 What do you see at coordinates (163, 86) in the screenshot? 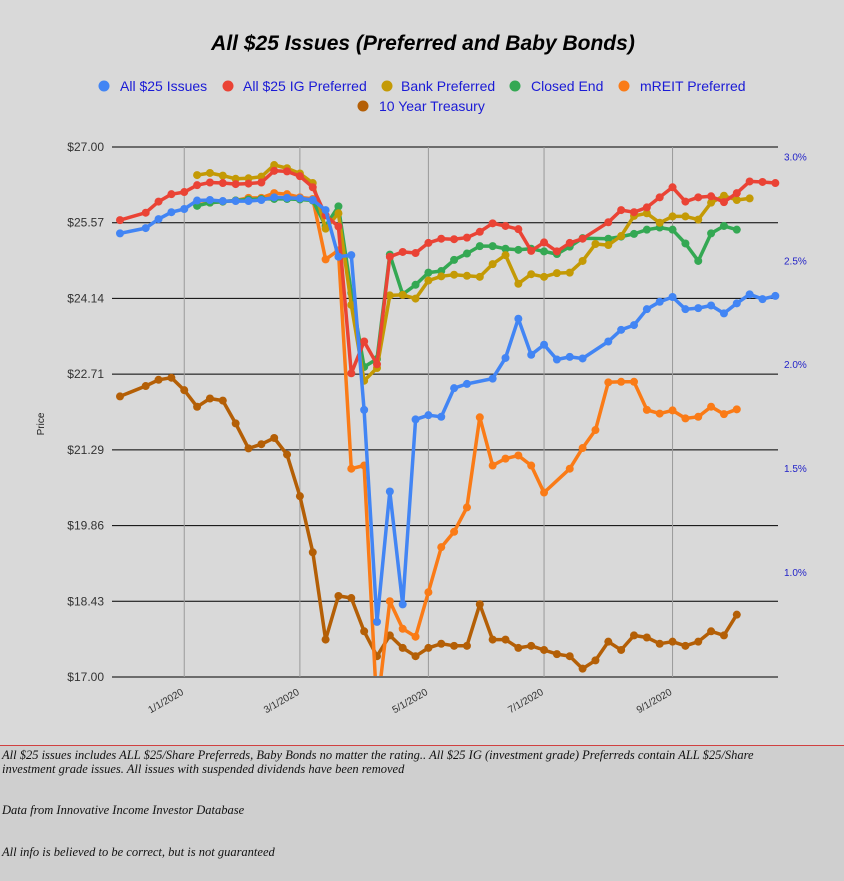
I see `legend-label: All $25 Issues` at bounding box center [163, 86].